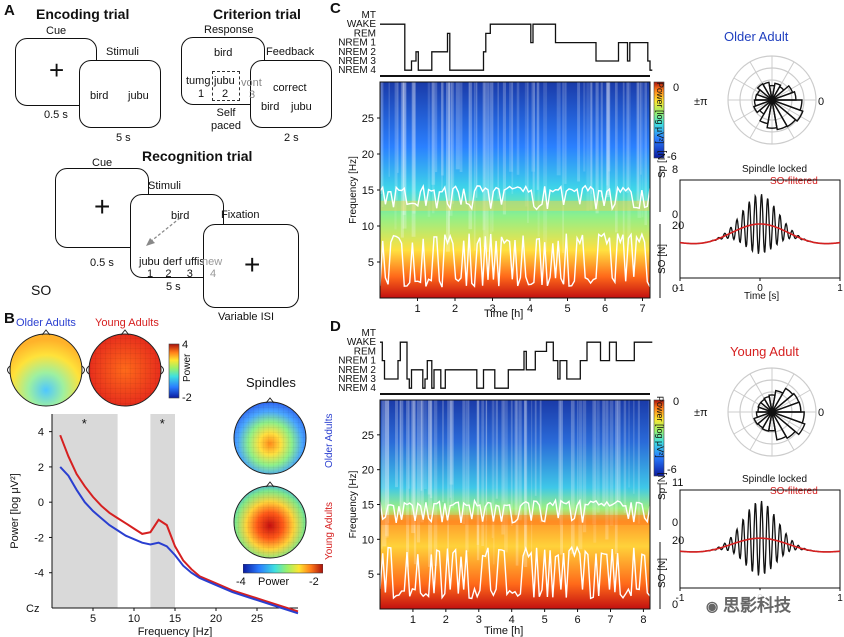  What do you see at coordinates (775, 169) in the screenshot?
I see `legend-spindle-c: Spindle locked` at bounding box center [775, 169].